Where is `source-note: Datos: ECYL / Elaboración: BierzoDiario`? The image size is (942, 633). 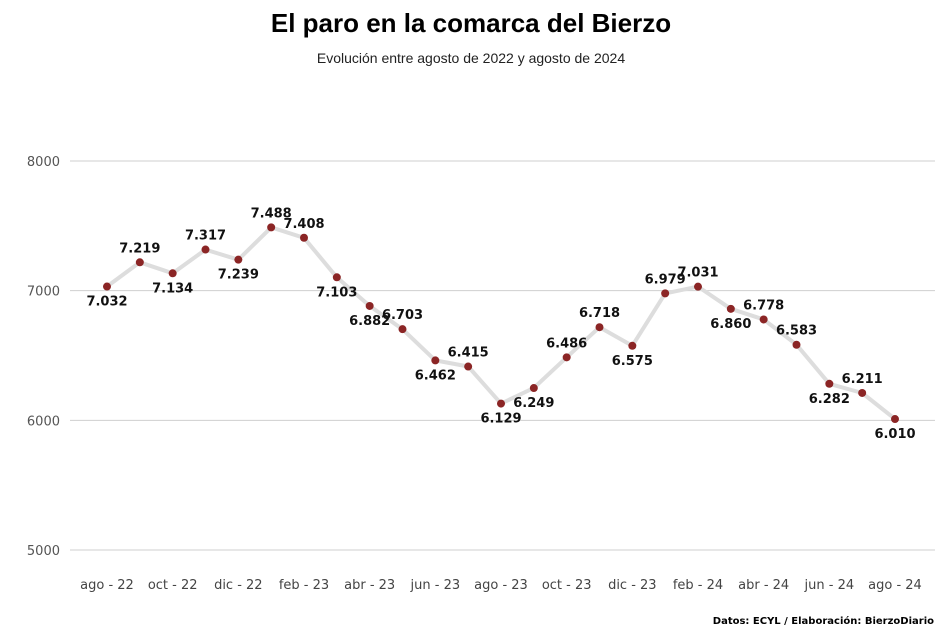 source-note: Datos: ECYL / Elaboración: BierzoDiario is located at coordinates (823, 621).